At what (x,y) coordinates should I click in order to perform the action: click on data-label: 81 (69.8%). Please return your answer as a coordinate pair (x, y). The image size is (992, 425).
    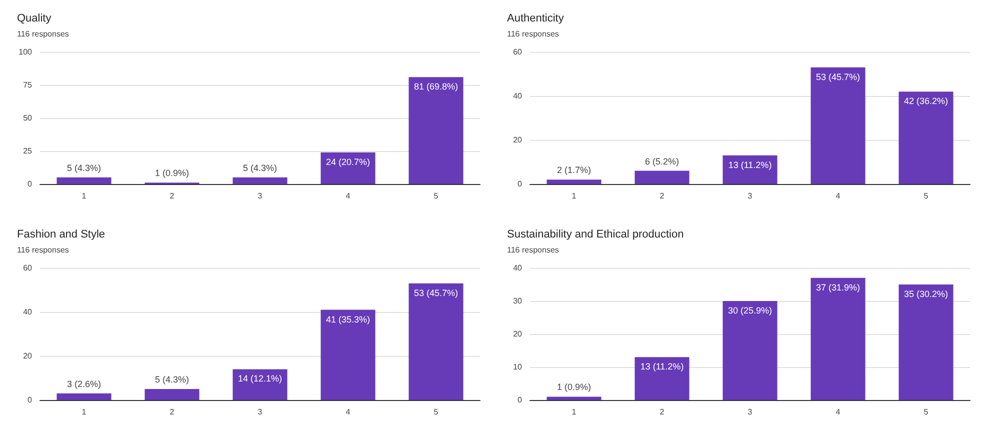
    Looking at the image, I should click on (436, 87).